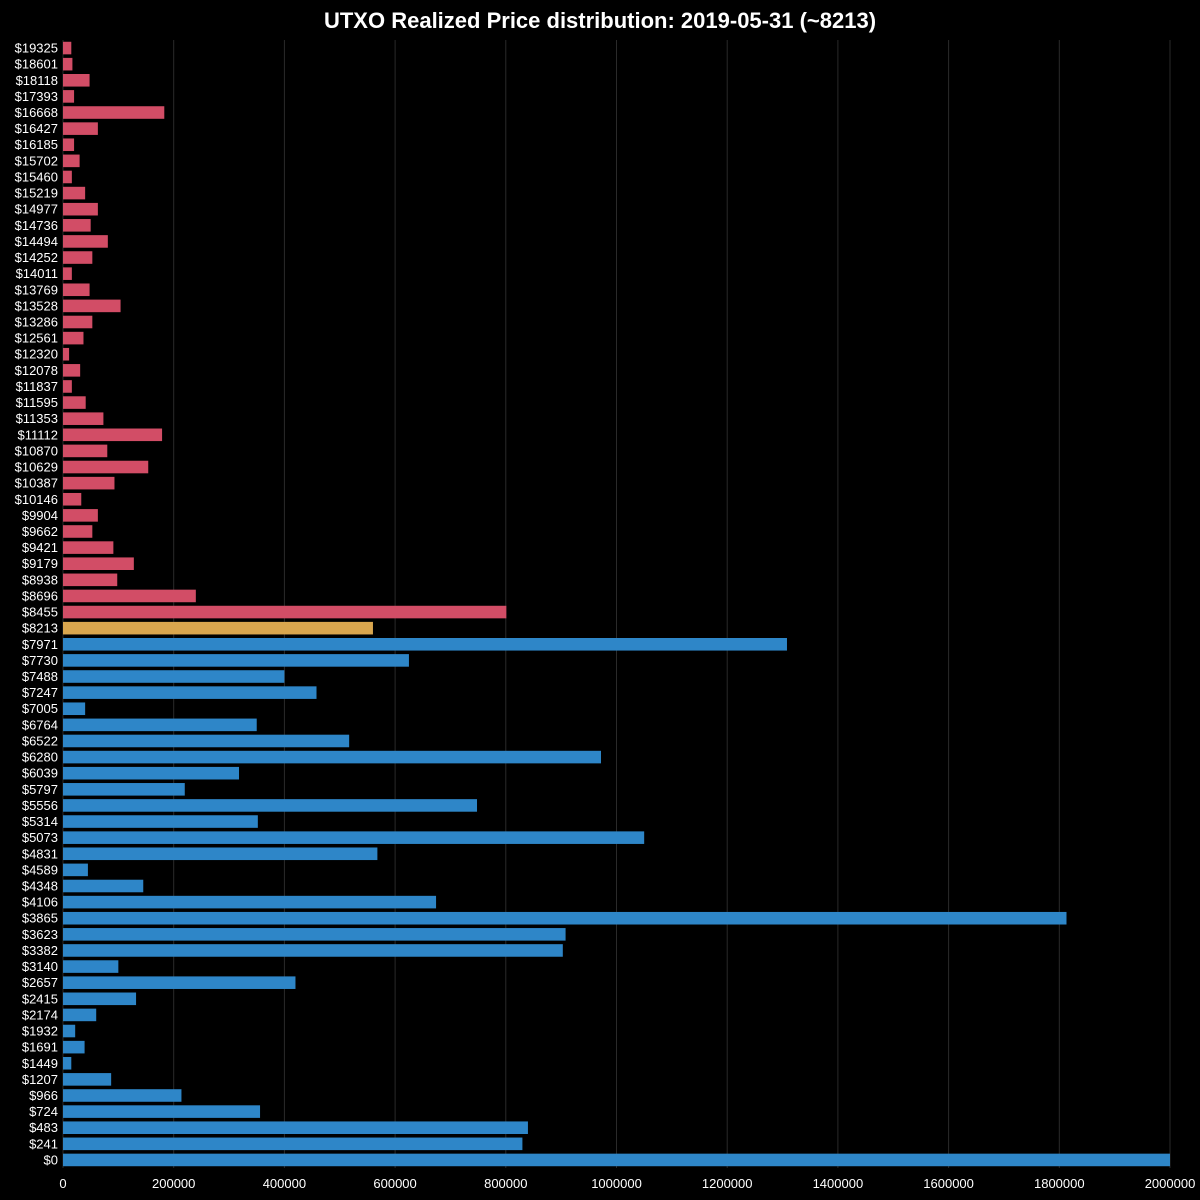 This screenshot has width=1200, height=1200. I want to click on y-tick-label: $966, so click(43, 1095).